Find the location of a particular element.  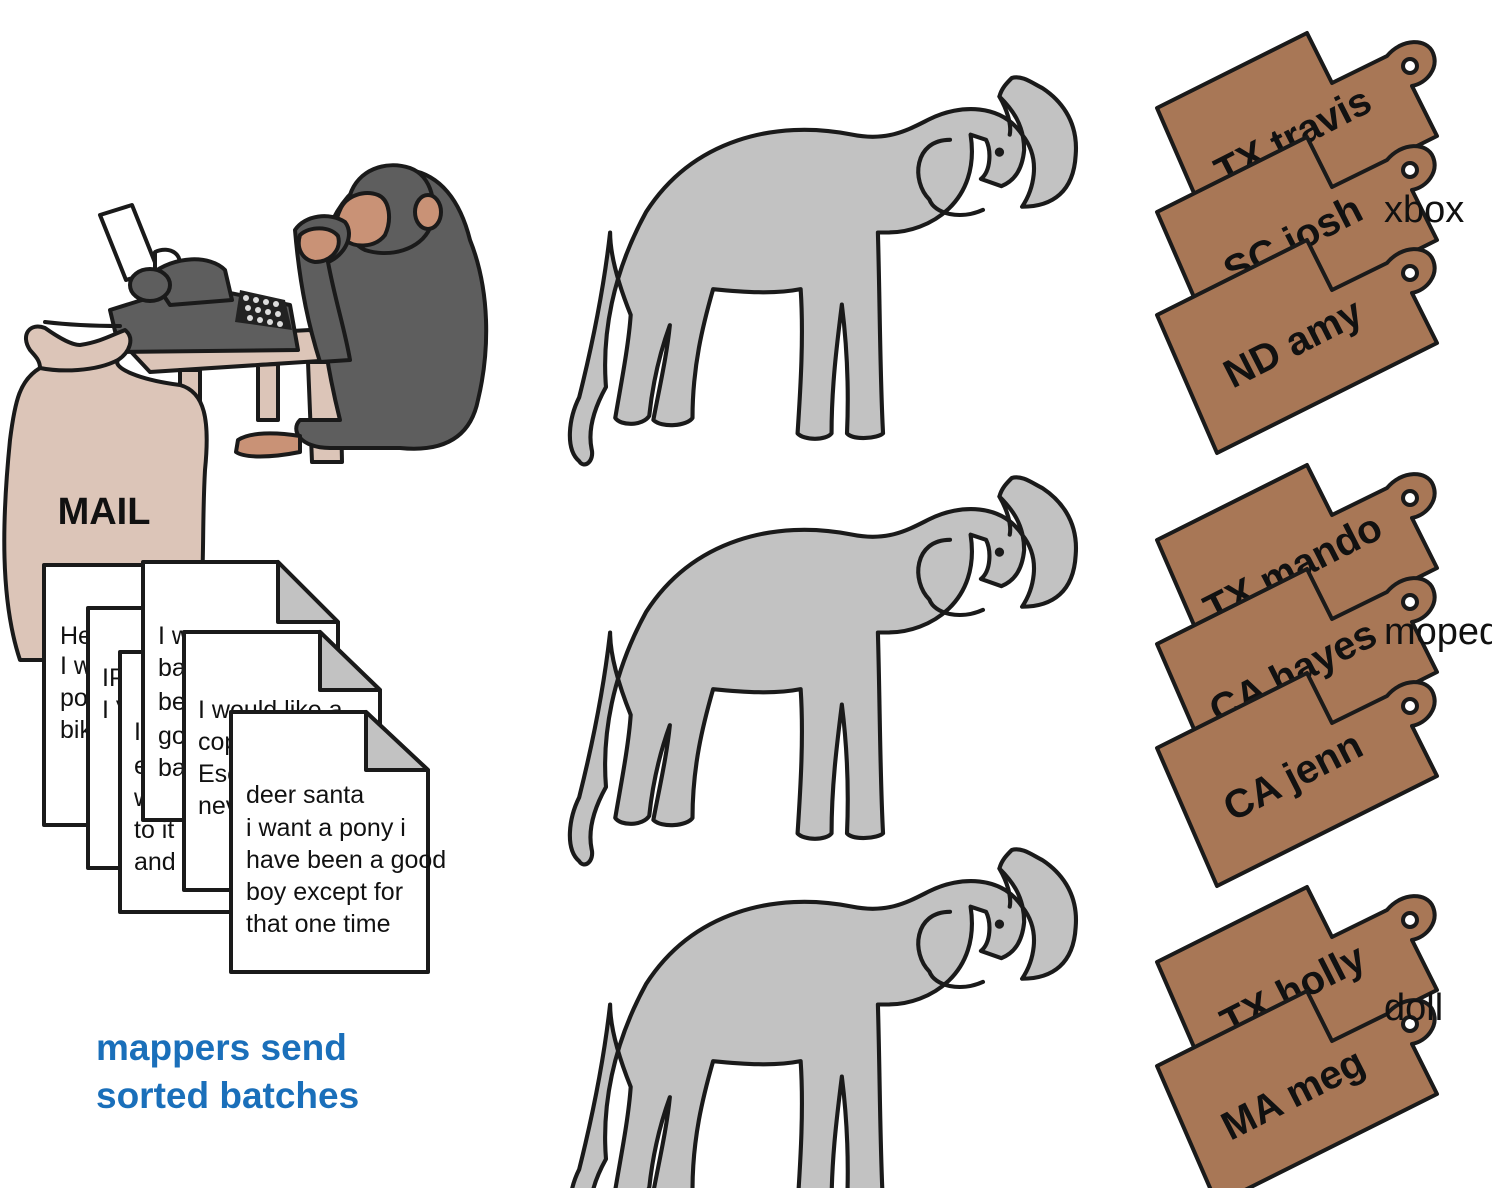

monkey is located at coordinates (361, 311).